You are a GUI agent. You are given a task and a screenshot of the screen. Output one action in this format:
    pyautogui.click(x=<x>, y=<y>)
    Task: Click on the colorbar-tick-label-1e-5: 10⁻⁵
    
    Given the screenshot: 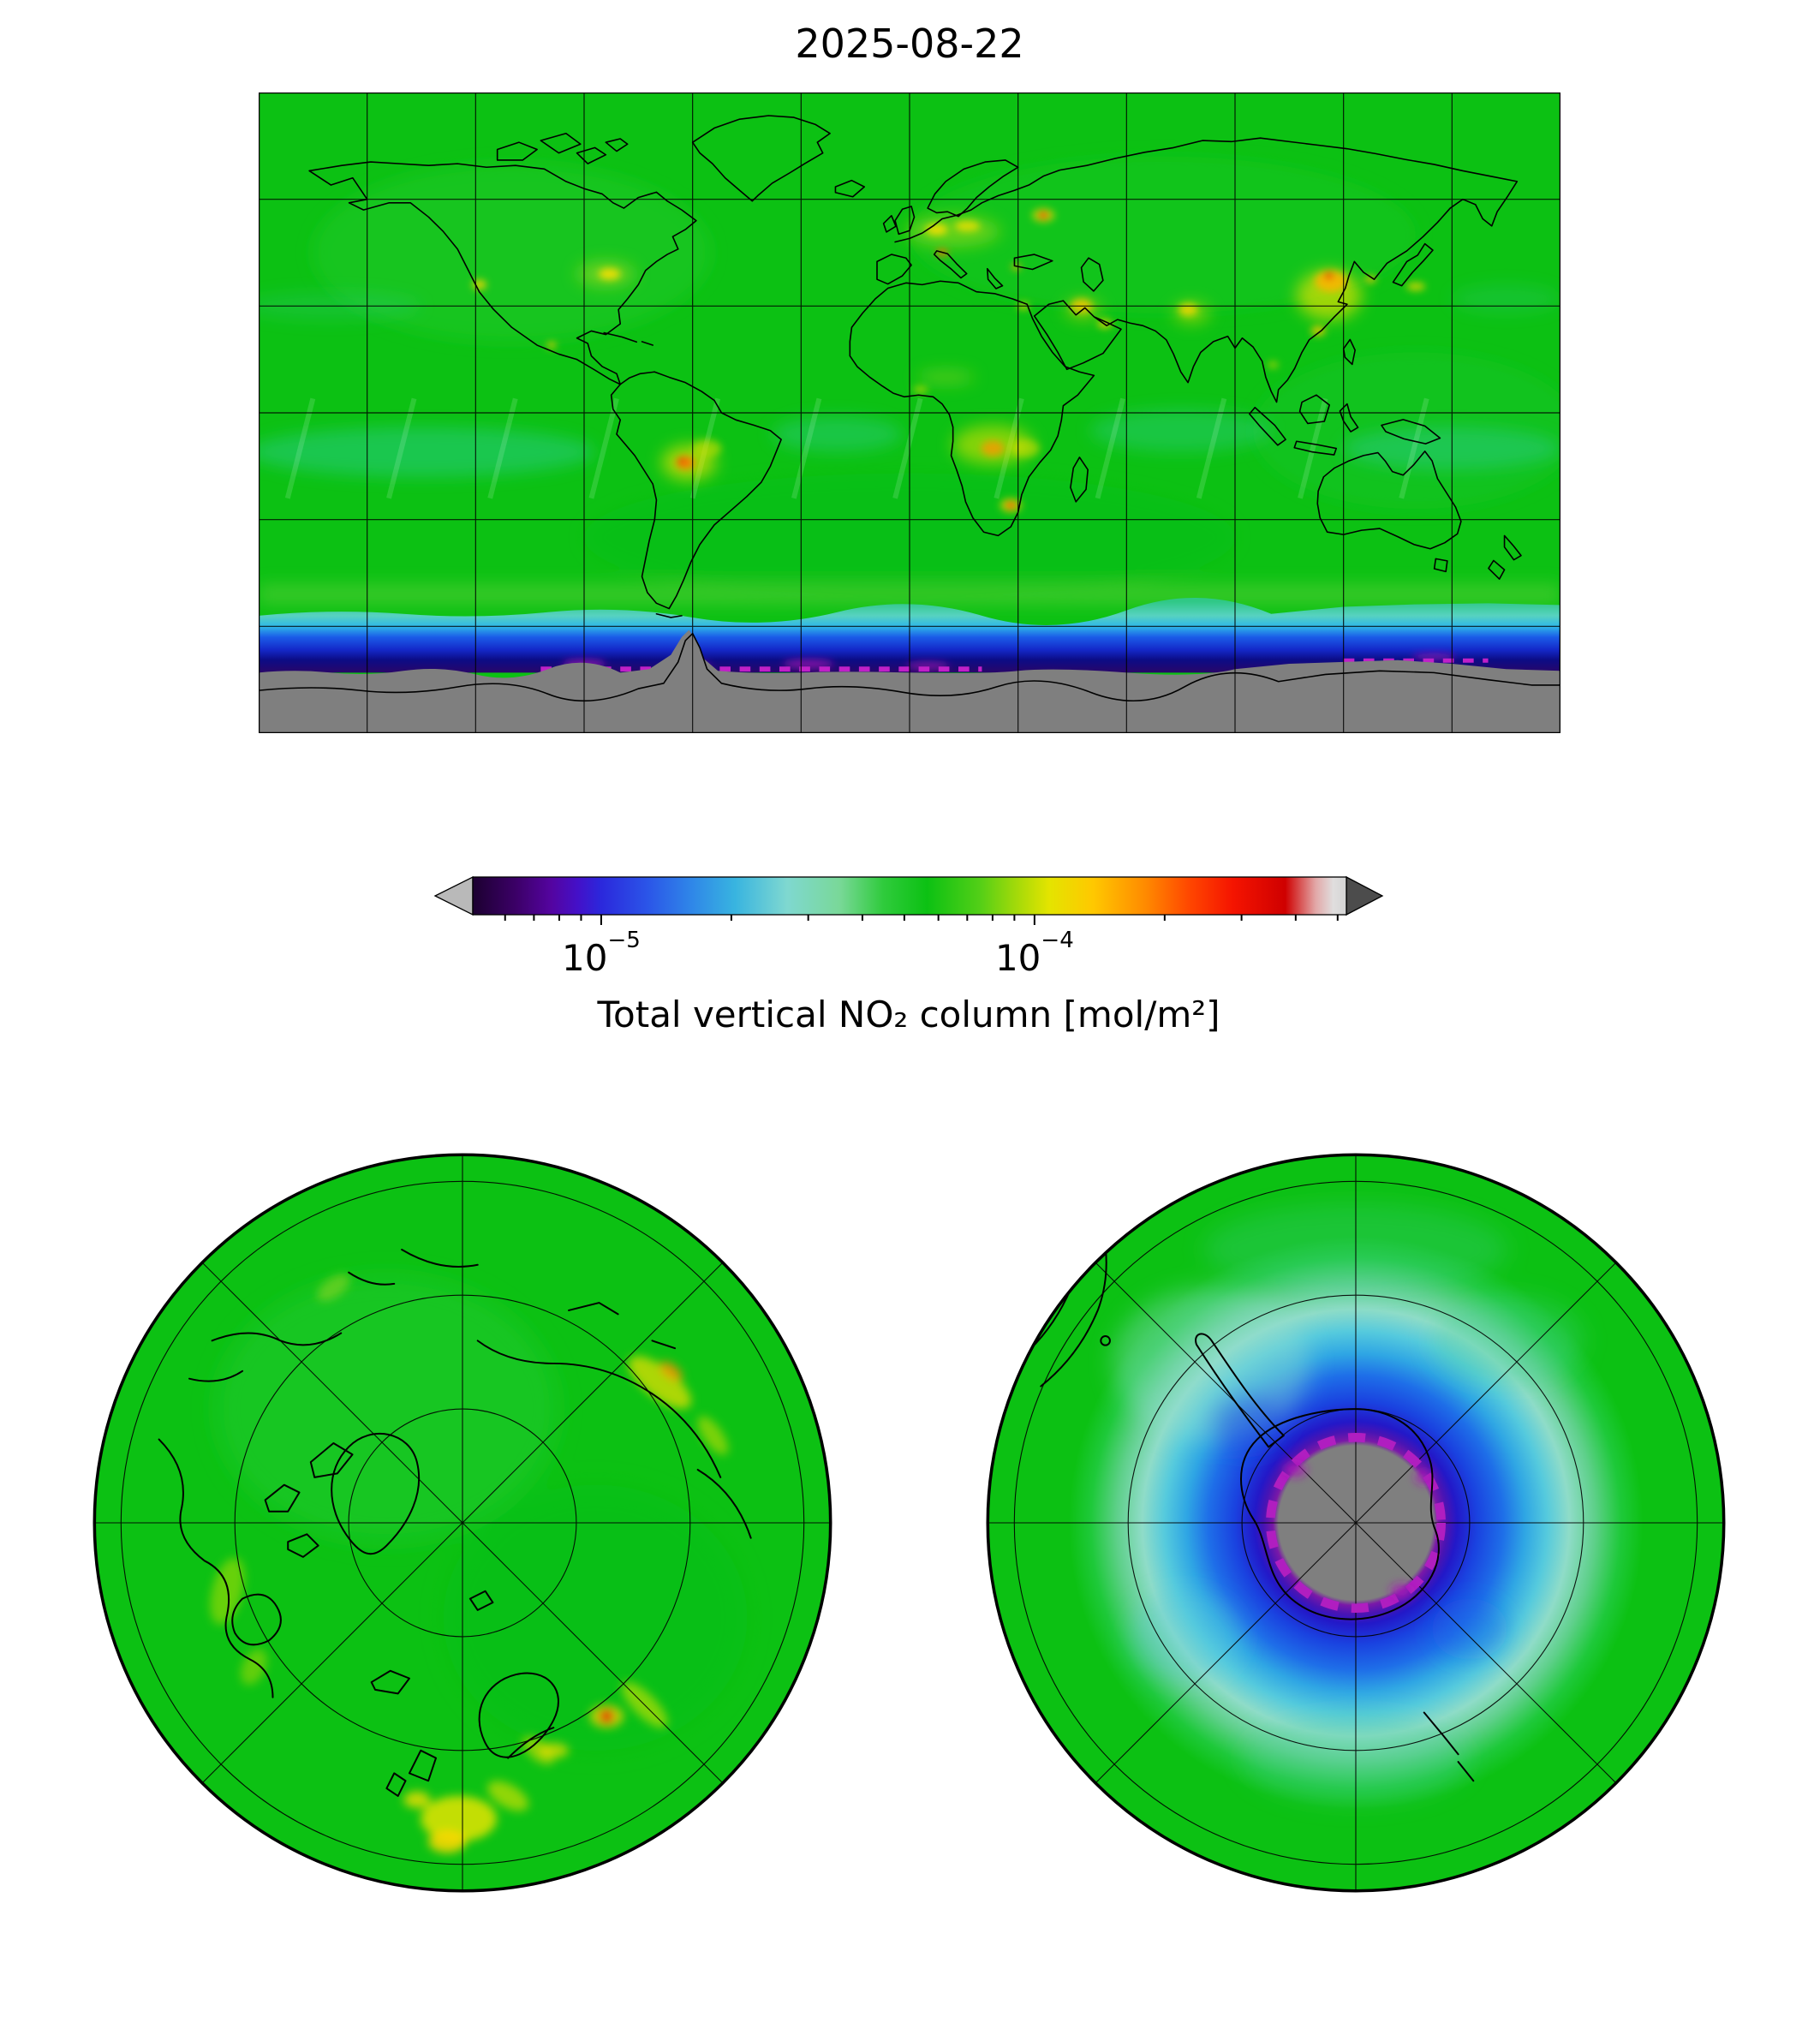 What is the action you would take?
    pyautogui.click(x=601, y=953)
    